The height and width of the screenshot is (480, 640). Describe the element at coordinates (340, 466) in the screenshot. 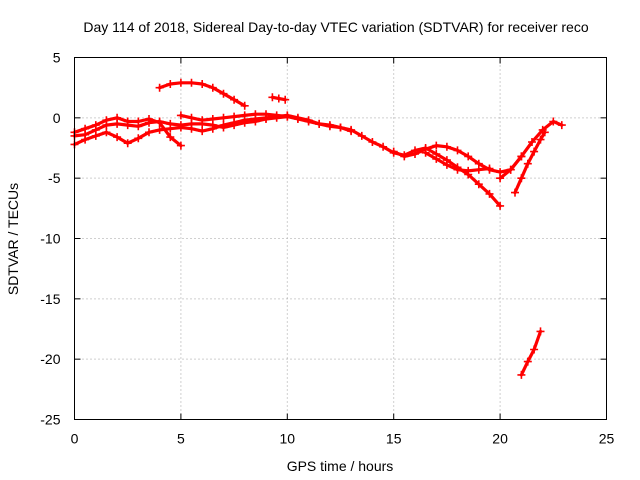

I see `x-axis-label: GPS time / hours` at that location.